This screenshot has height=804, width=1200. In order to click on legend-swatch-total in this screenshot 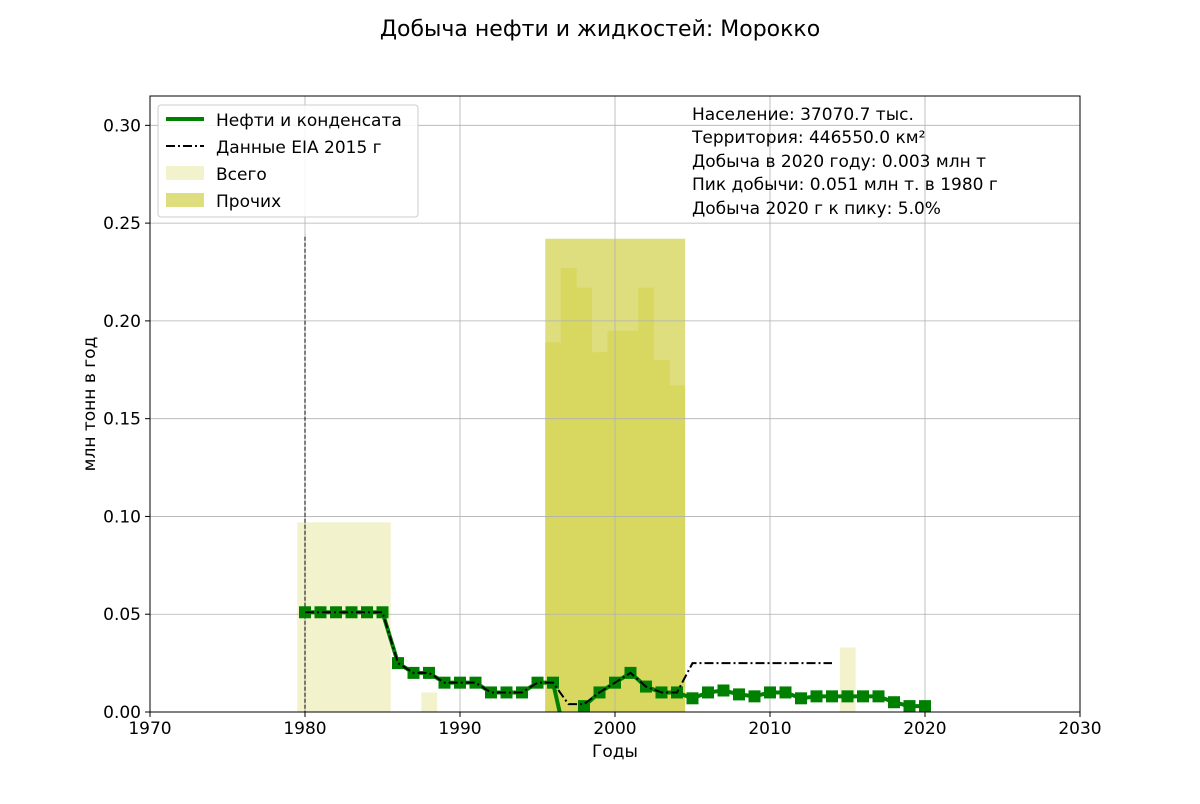, I will do `click(185, 173)`.